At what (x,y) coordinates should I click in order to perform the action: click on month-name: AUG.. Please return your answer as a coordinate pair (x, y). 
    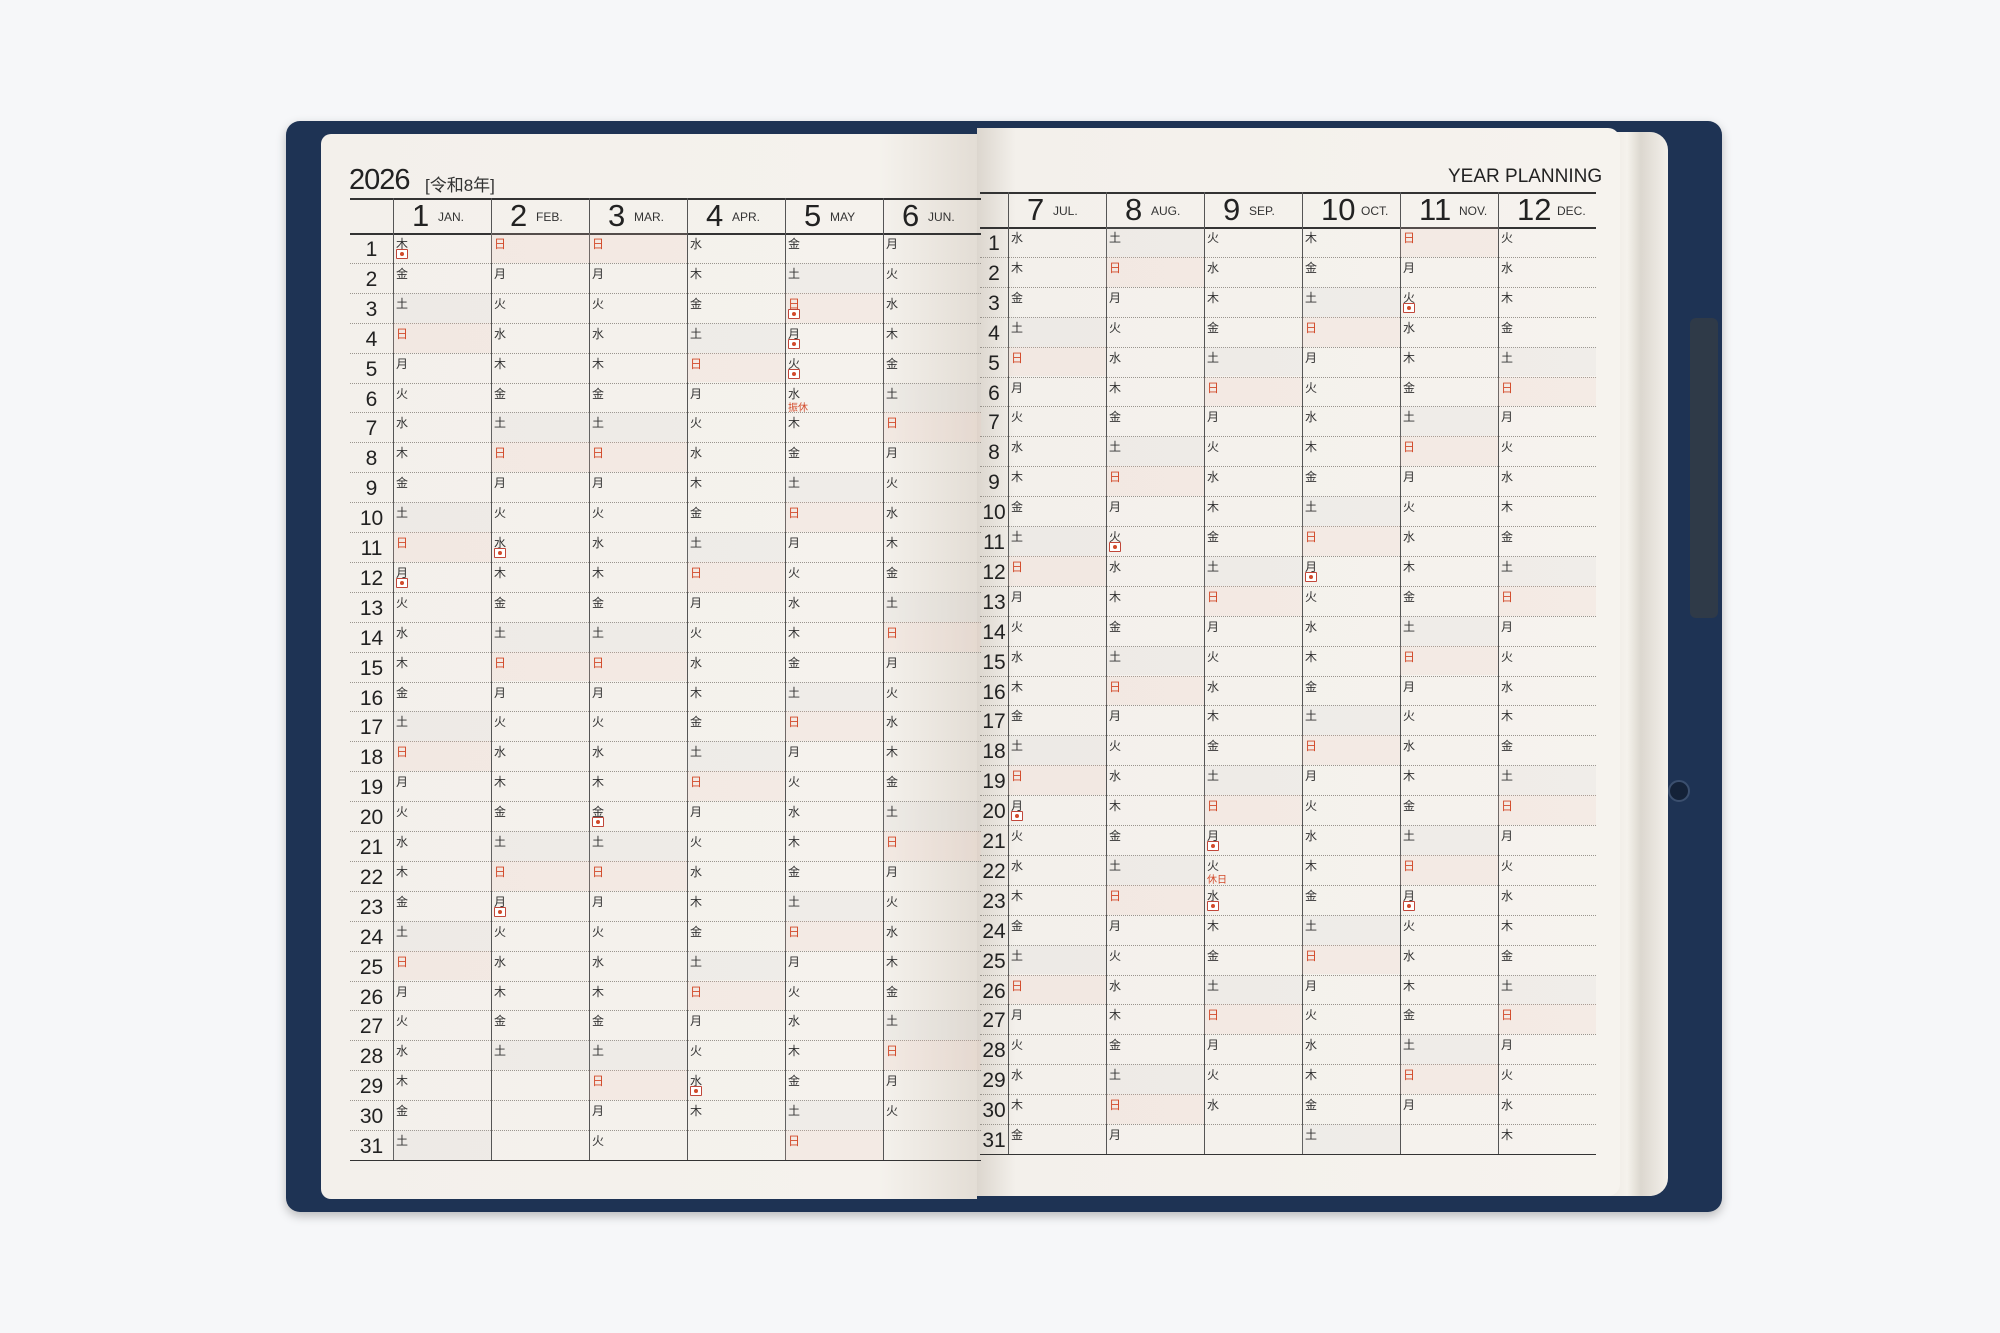
    Looking at the image, I should click on (1166, 211).